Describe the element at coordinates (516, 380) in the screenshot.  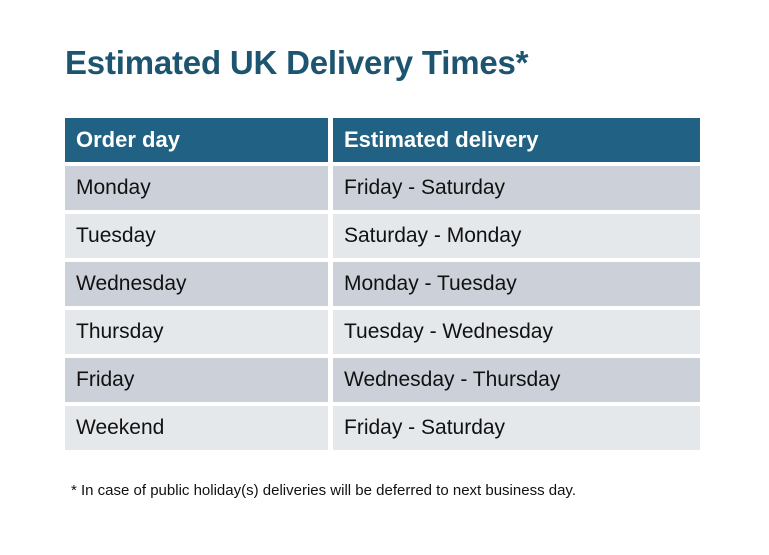
I see `cell-estimated-delivery: Wednesday - Thursday` at that location.